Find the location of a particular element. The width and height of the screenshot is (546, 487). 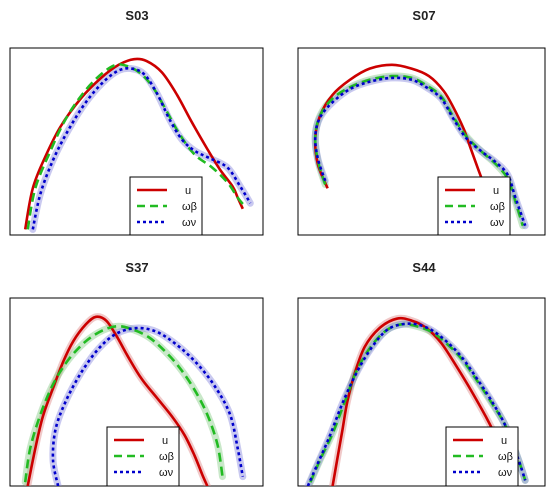

panel-title: S44 is located at coordinates (424, 267).